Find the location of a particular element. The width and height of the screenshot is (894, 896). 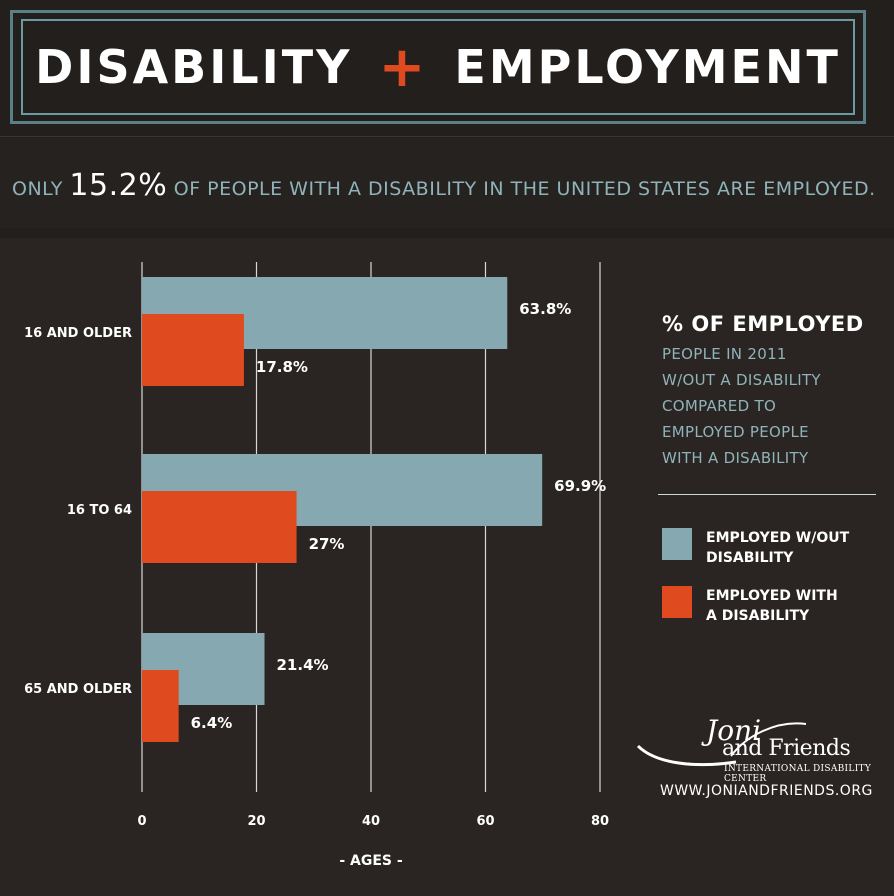

category-label: 16 AND OLDER is located at coordinates (78, 333).